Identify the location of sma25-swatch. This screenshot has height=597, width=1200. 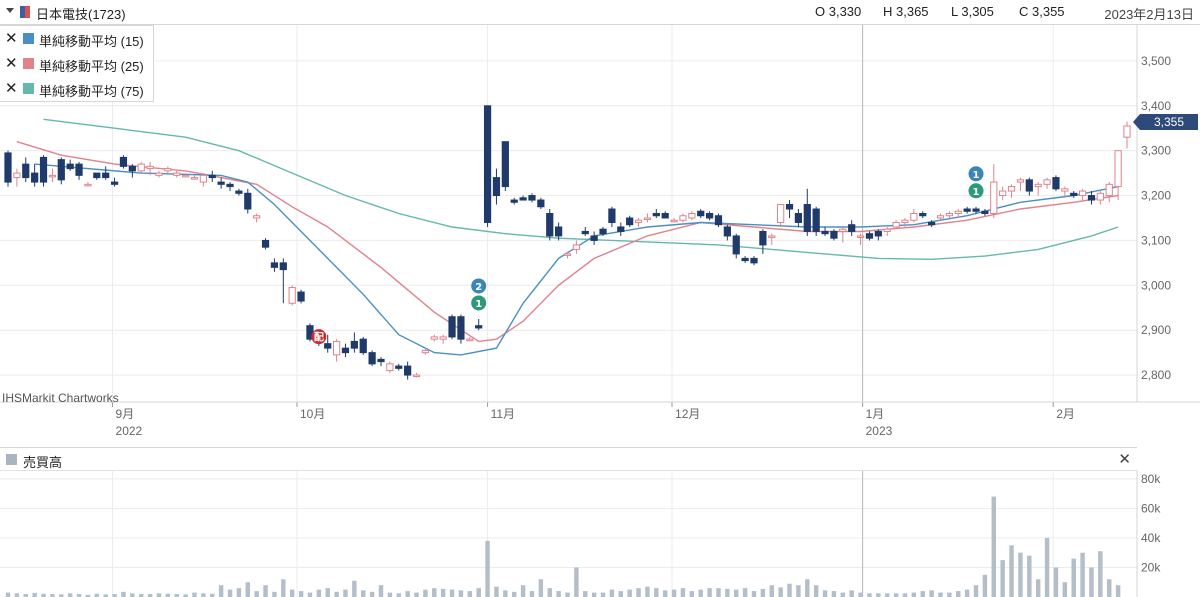
(28, 63).